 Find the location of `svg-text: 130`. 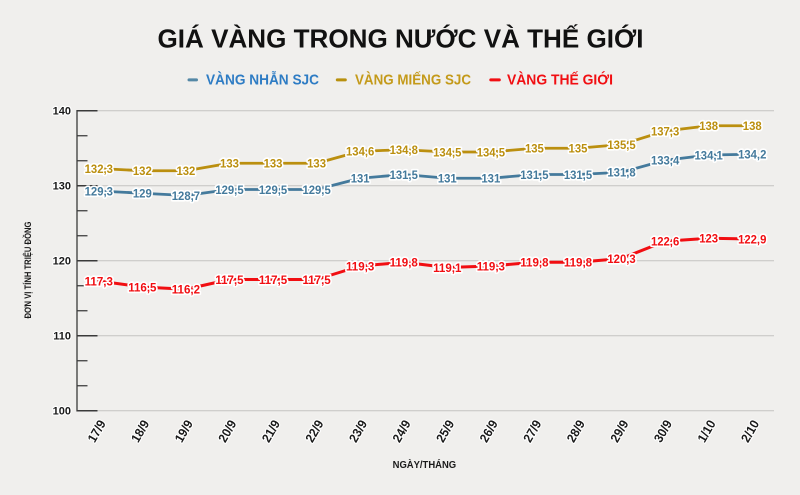

svg-text: 130 is located at coordinates (62, 187).